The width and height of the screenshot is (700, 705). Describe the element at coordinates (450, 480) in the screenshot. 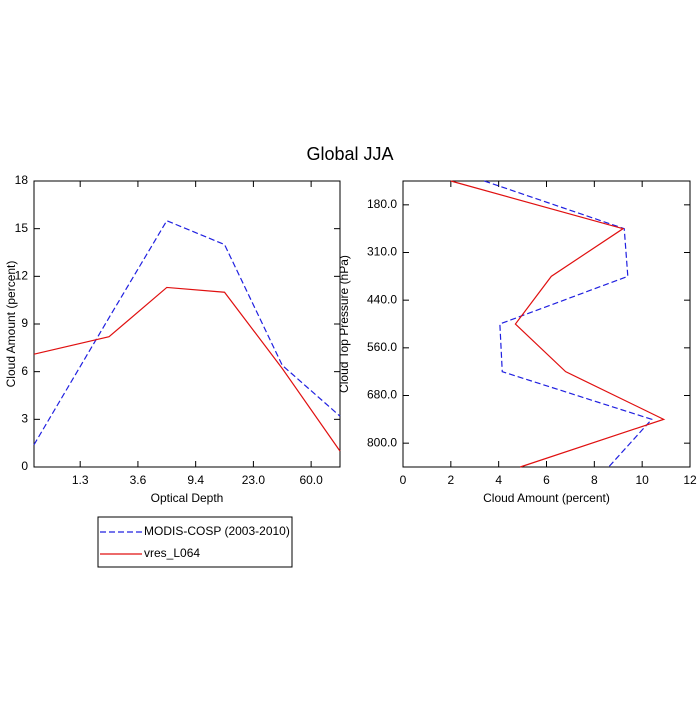

I see `x-tick-label: 2` at that location.